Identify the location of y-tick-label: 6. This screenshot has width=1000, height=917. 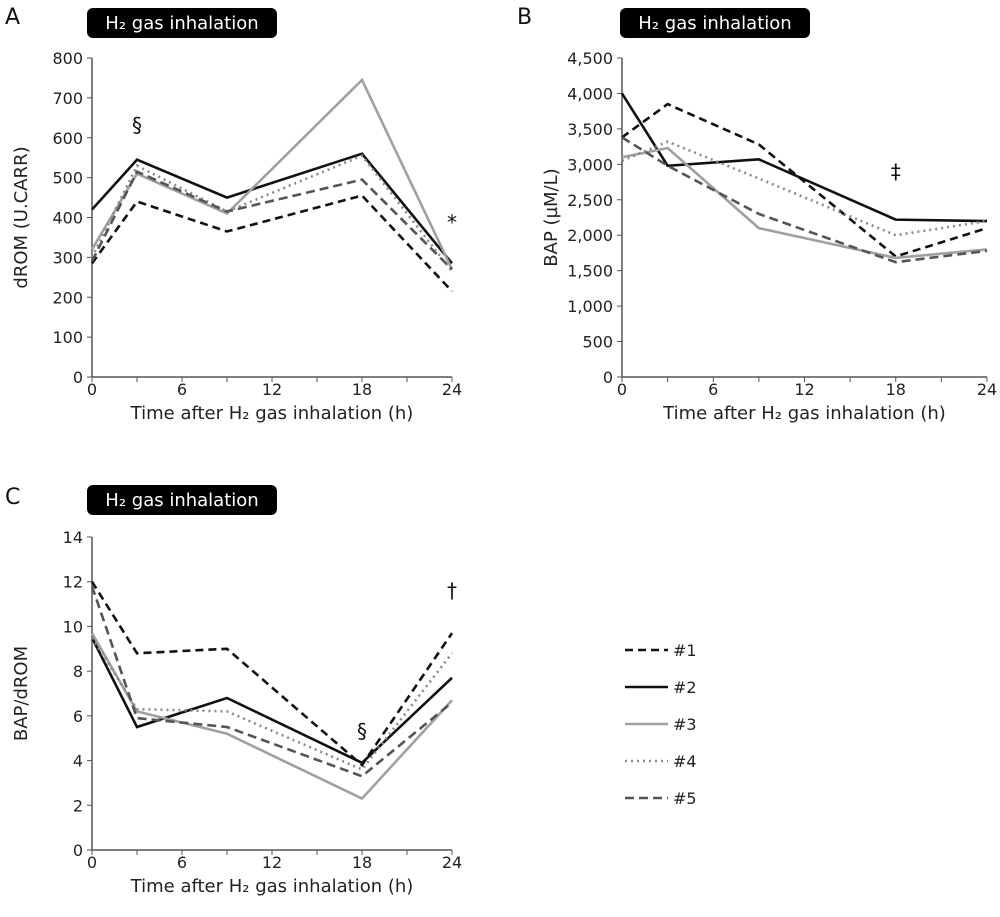
(78, 716).